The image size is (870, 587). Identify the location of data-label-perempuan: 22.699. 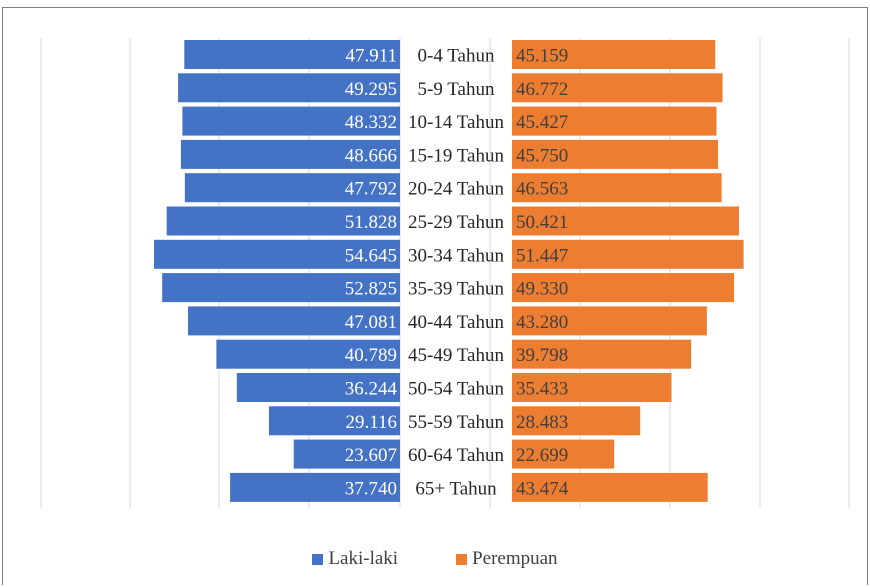
(542, 455).